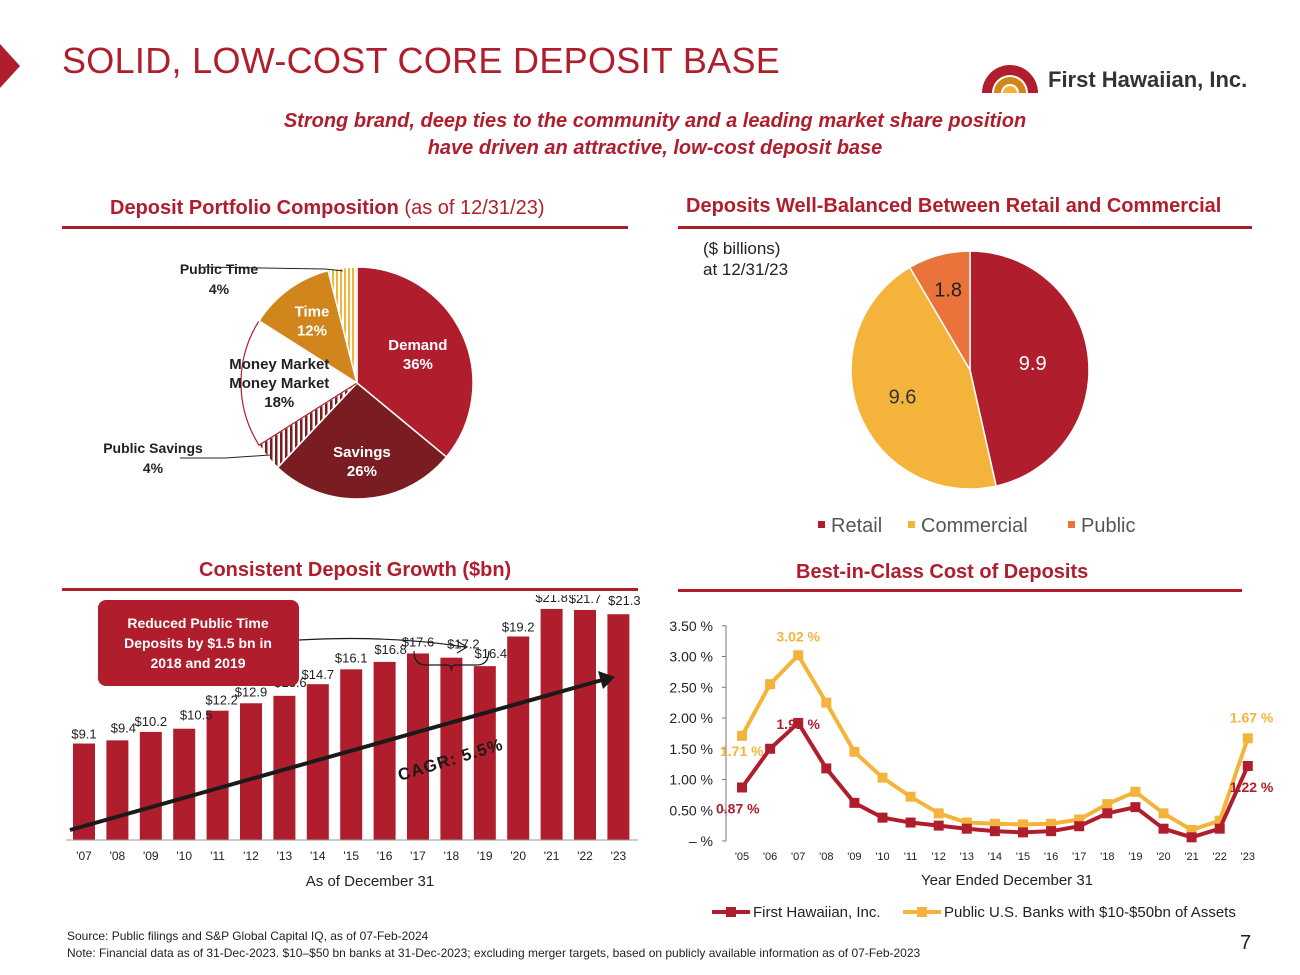 The image size is (1300, 975). What do you see at coordinates (942, 572) in the screenshot?
I see `cost-heading: Best-in-Class Cost of Deposits` at bounding box center [942, 572].